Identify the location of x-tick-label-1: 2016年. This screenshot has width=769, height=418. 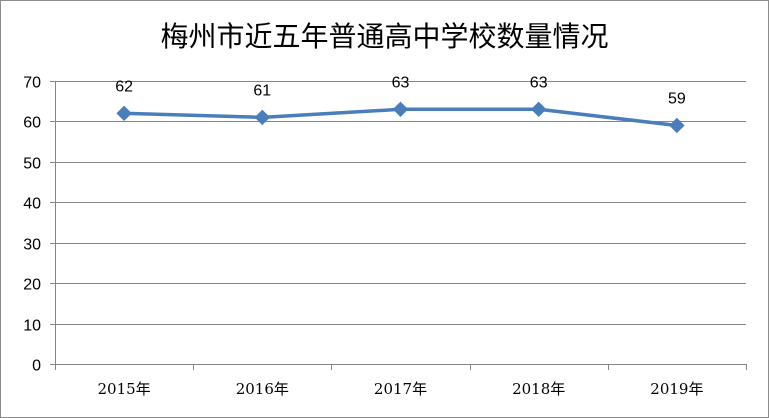
(262, 389).